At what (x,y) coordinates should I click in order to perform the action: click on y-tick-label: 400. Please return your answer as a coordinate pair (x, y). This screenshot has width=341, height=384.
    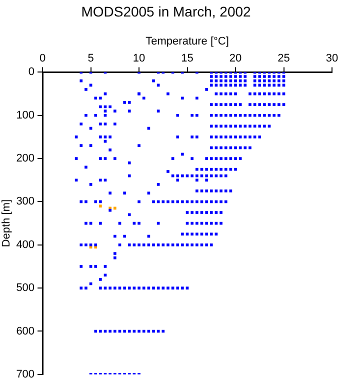
    Looking at the image, I should click on (25, 244).